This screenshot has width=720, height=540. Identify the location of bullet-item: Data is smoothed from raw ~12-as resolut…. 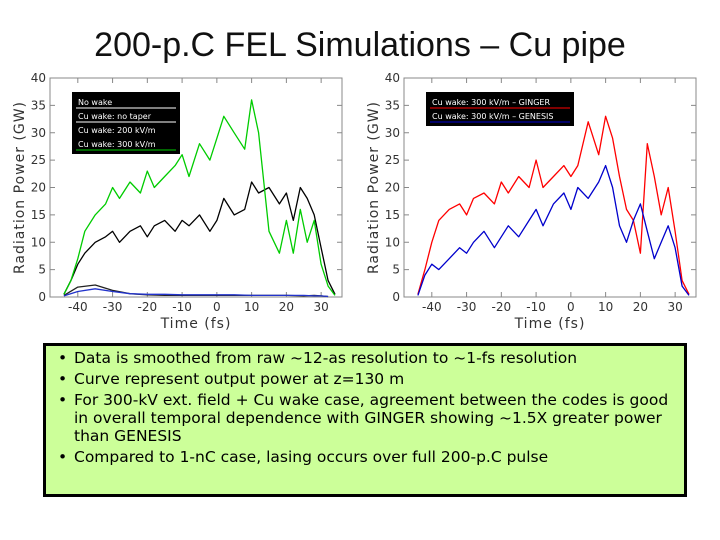
(367, 358).